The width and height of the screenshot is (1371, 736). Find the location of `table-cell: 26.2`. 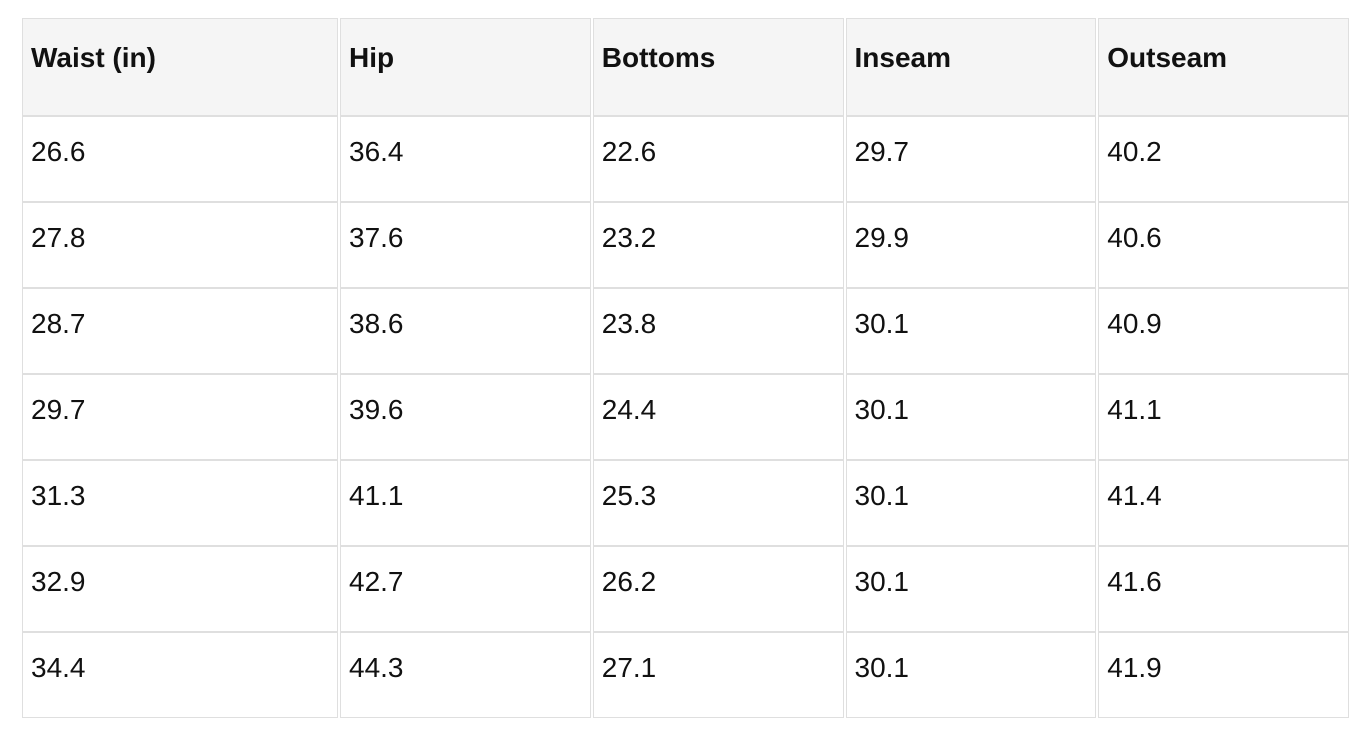

table-cell: 26.2 is located at coordinates (718, 589).